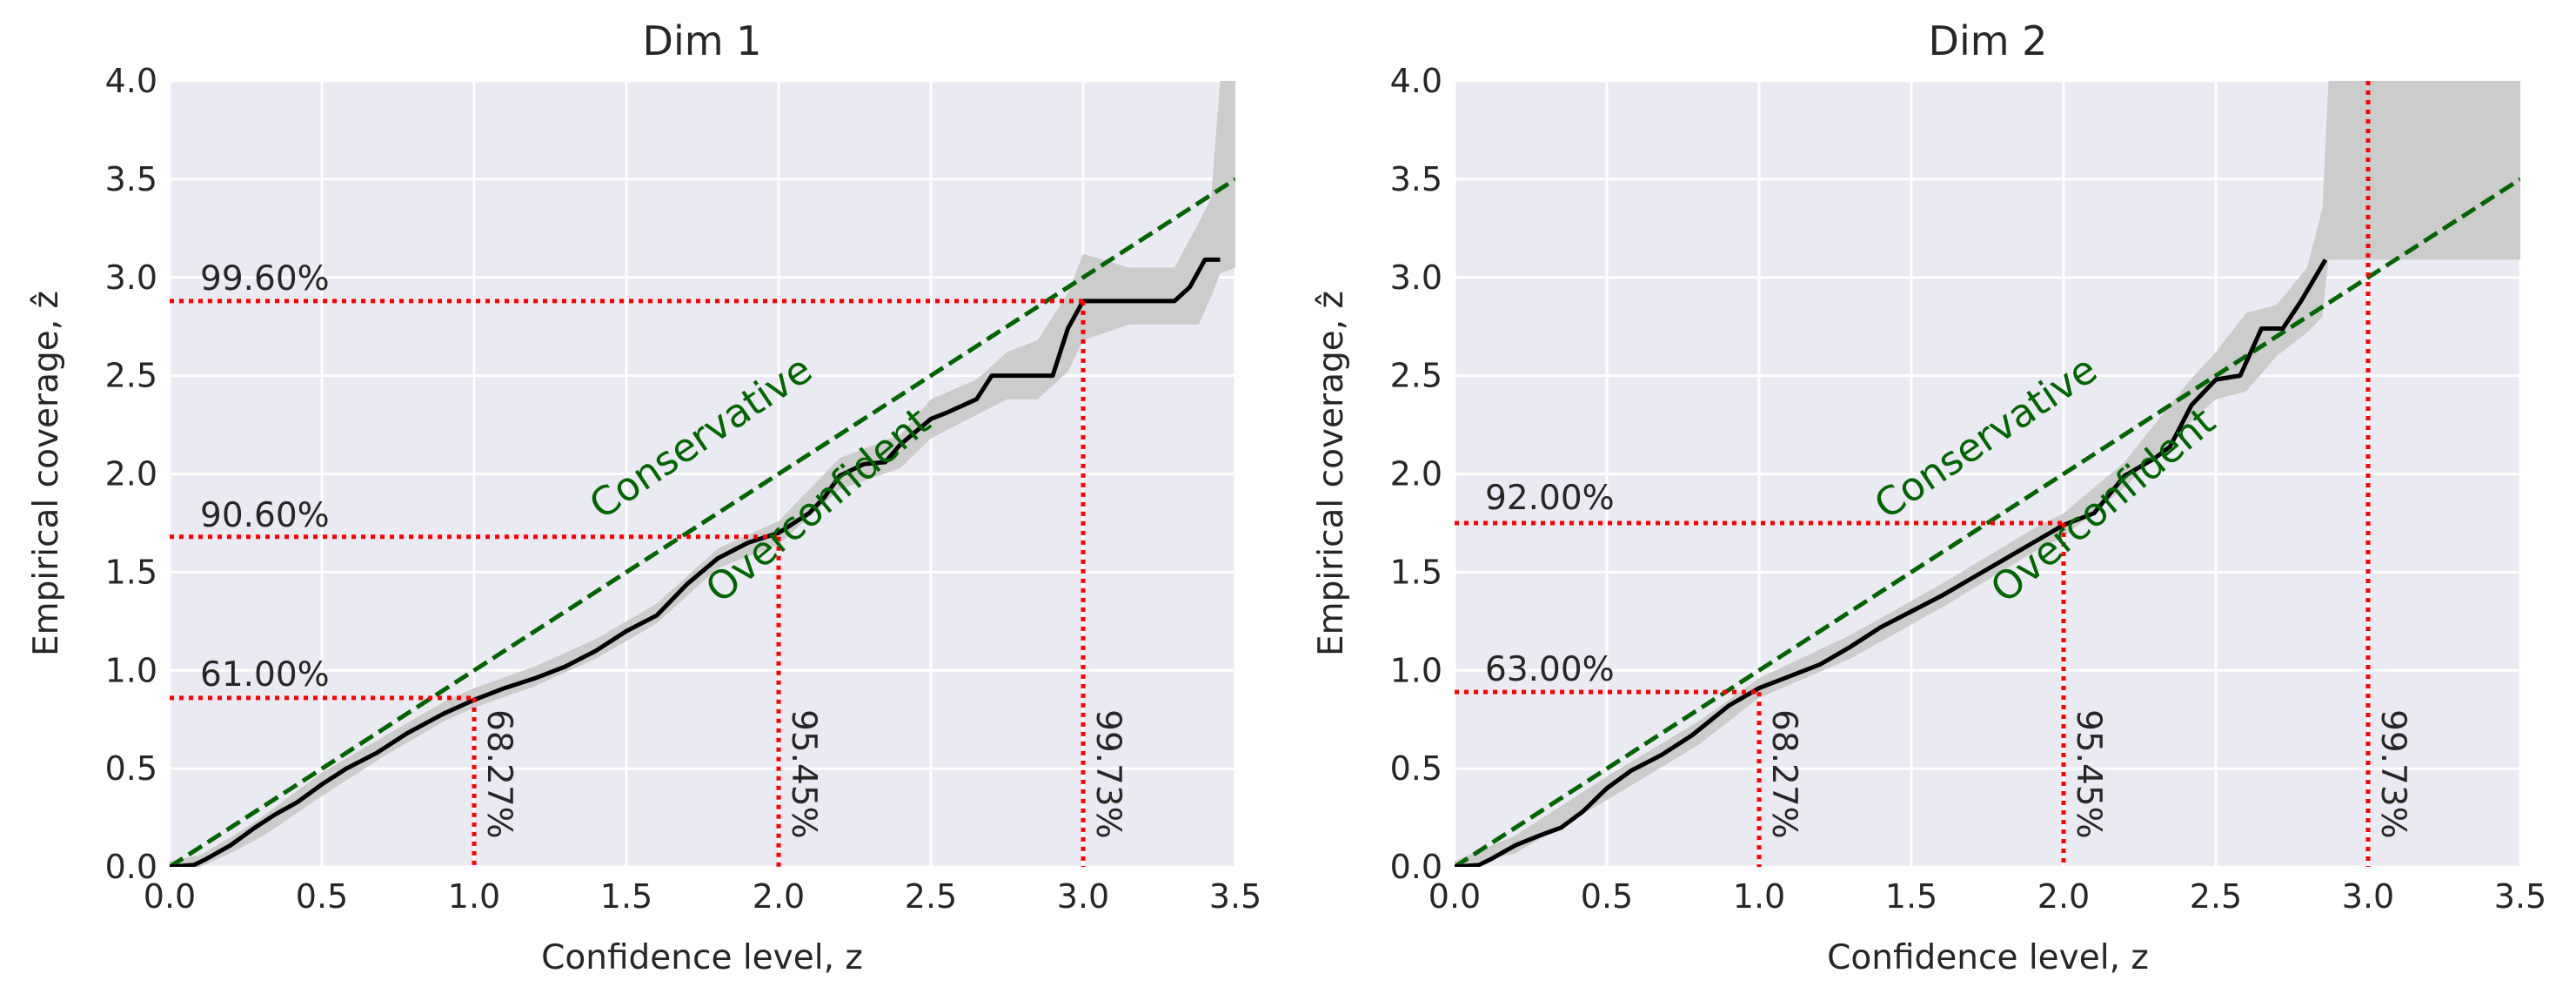 The image size is (2576, 1007). Describe the element at coordinates (1988, 40) in the screenshot. I see `chart-title: Dim 2` at that location.